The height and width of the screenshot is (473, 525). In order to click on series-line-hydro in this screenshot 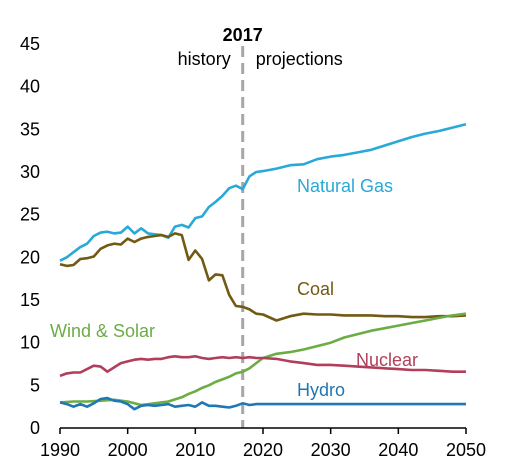, I will do `click(262, 403)`.